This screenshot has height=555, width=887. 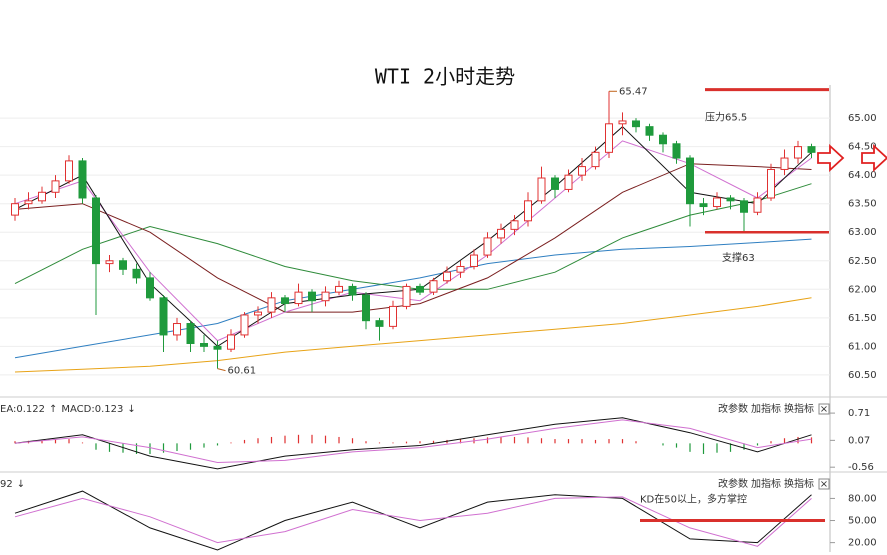 I want to click on y-tick-label: 65.00, so click(x=862, y=118).